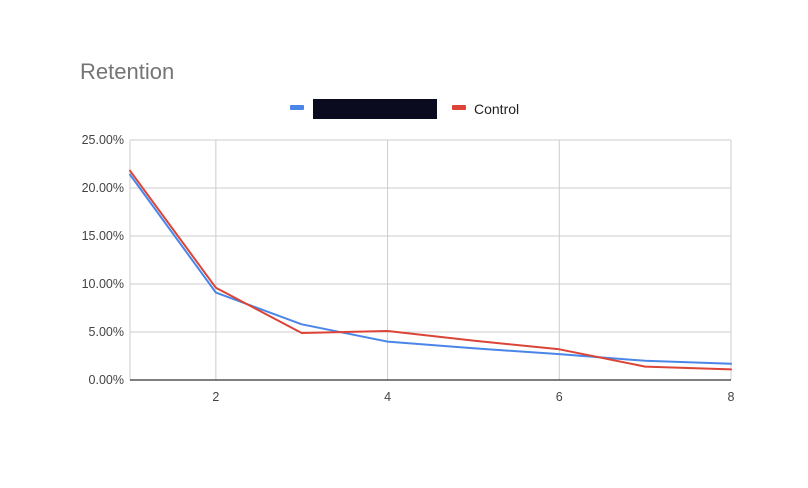 The height and width of the screenshot is (488, 808). Describe the element at coordinates (103, 188) in the screenshot. I see `y-tick-label: 20.00%` at that location.